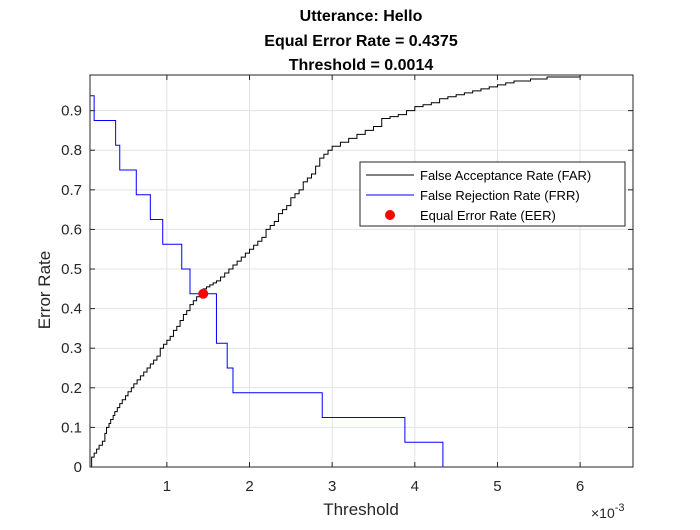 Image resolution: width=700 pixels, height=530 pixels. Describe the element at coordinates (390, 215) in the screenshot. I see `legend-swatch-eer` at that location.